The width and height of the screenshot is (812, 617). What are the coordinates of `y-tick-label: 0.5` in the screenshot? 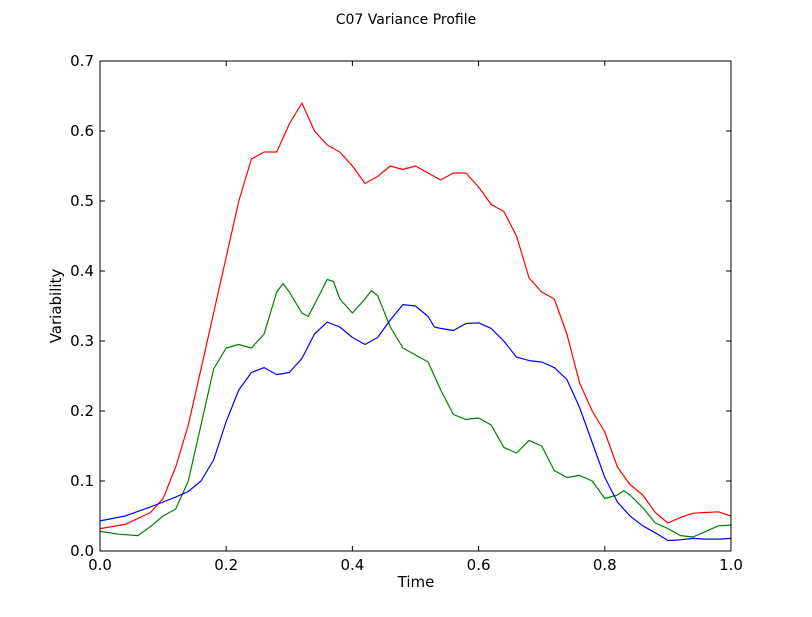 It's located at (82, 201).